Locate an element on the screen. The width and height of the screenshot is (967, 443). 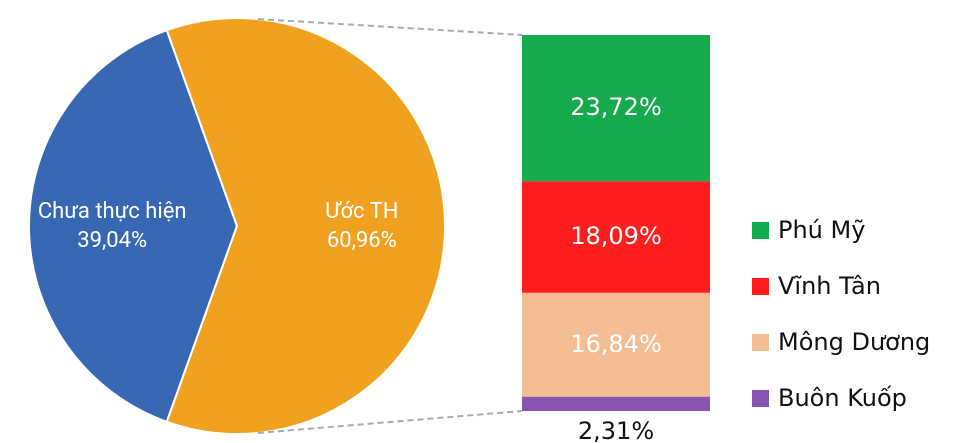
pie-value-label: 60,96% is located at coordinates (361, 240).